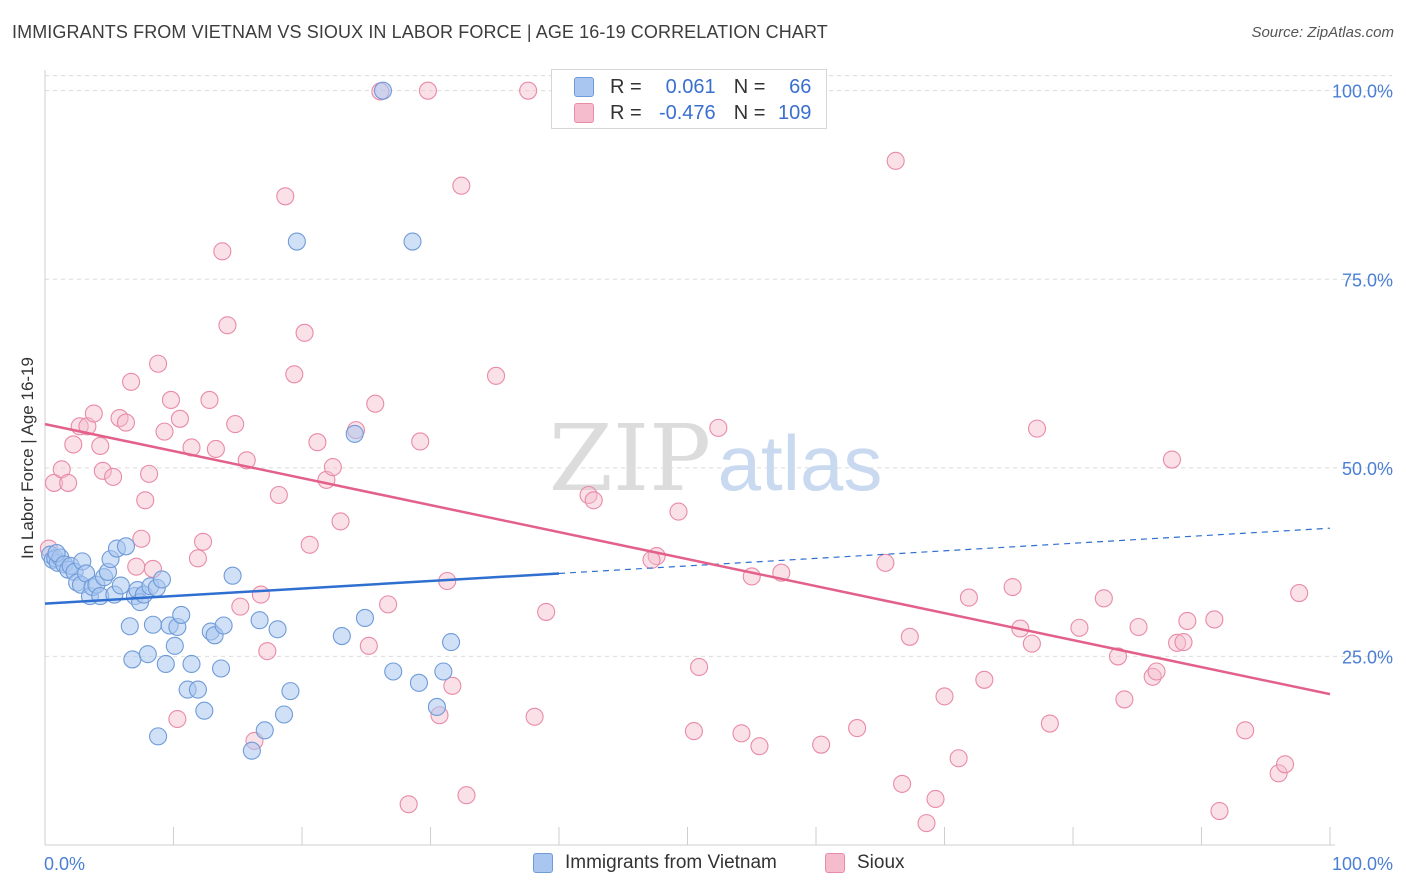 The width and height of the screenshot is (1406, 892). I want to click on legend-item-vietnam: Immigrants from Vietnam, so click(655, 863).